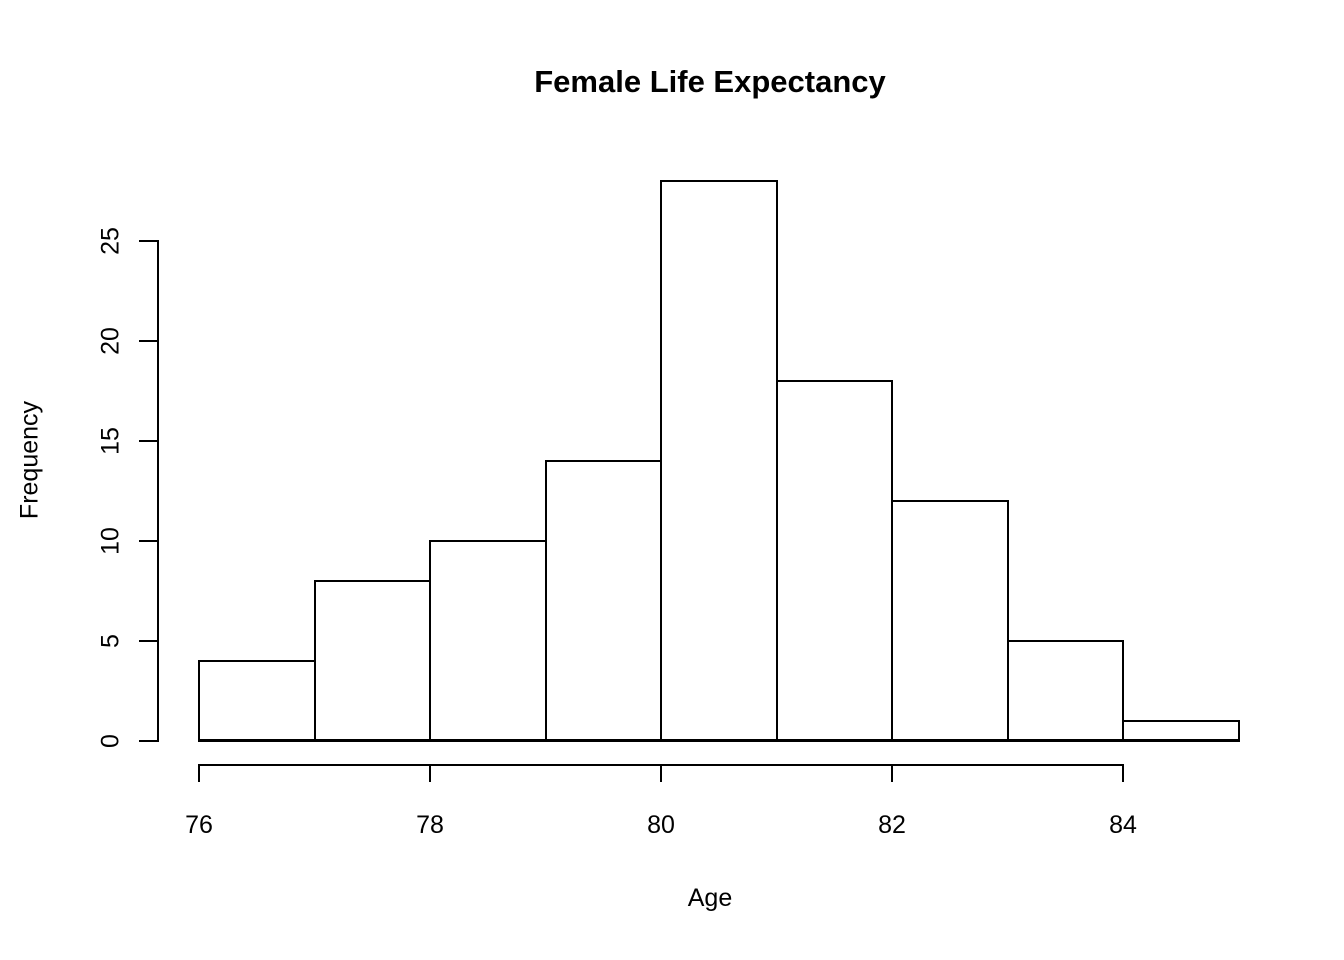 The height and width of the screenshot is (960, 1344). I want to click on x-axis-tick-label: 84, so click(1123, 825).